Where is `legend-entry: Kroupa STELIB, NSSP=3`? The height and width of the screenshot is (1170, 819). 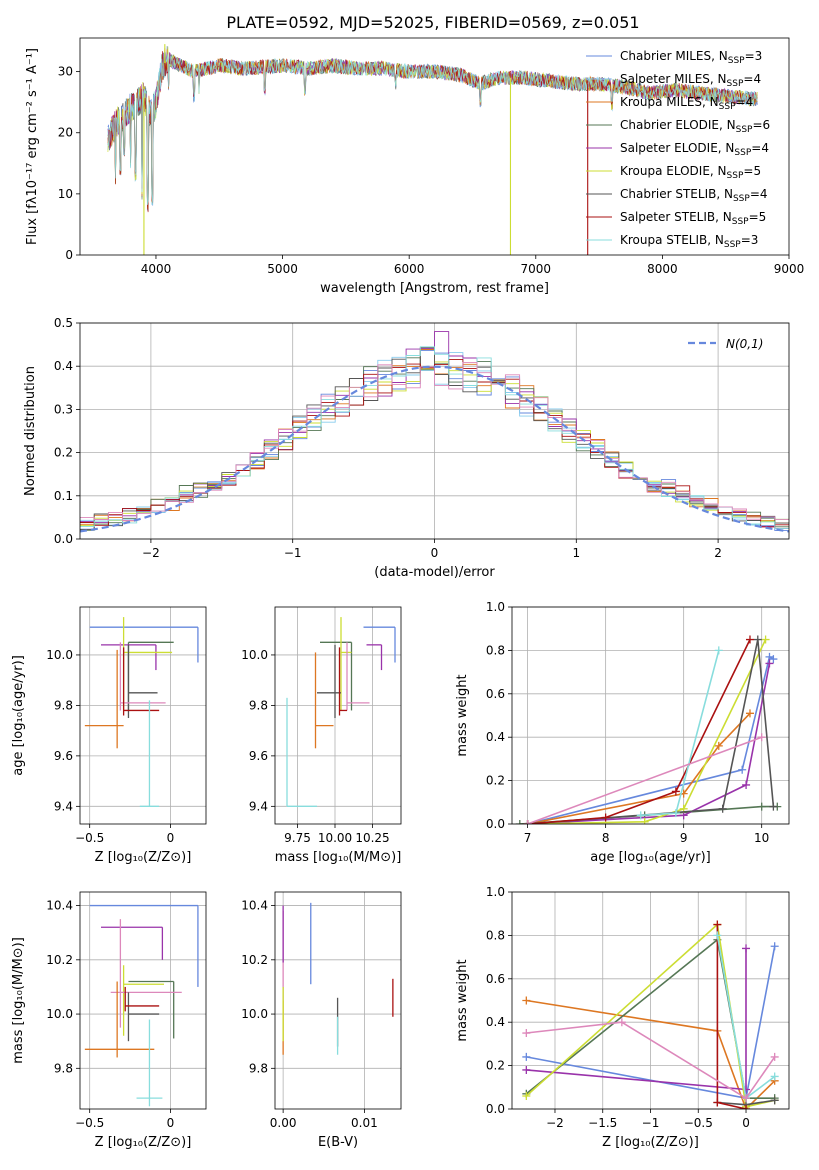 legend-entry: Kroupa STELIB, NSSP=3 is located at coordinates (689, 241).